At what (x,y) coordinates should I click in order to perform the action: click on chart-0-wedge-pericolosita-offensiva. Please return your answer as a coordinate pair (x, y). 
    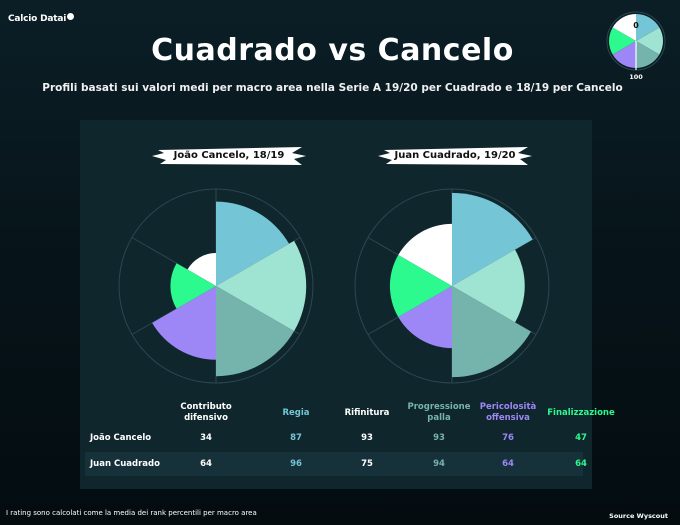
    Looking at the image, I should click on (184, 323).